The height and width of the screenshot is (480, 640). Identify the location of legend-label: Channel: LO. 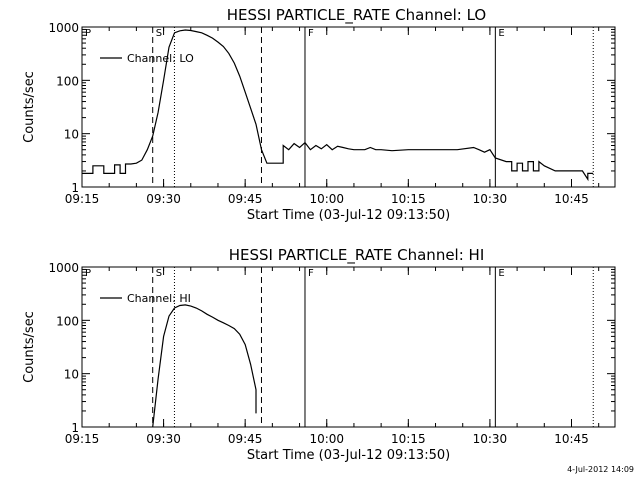
(160, 58).